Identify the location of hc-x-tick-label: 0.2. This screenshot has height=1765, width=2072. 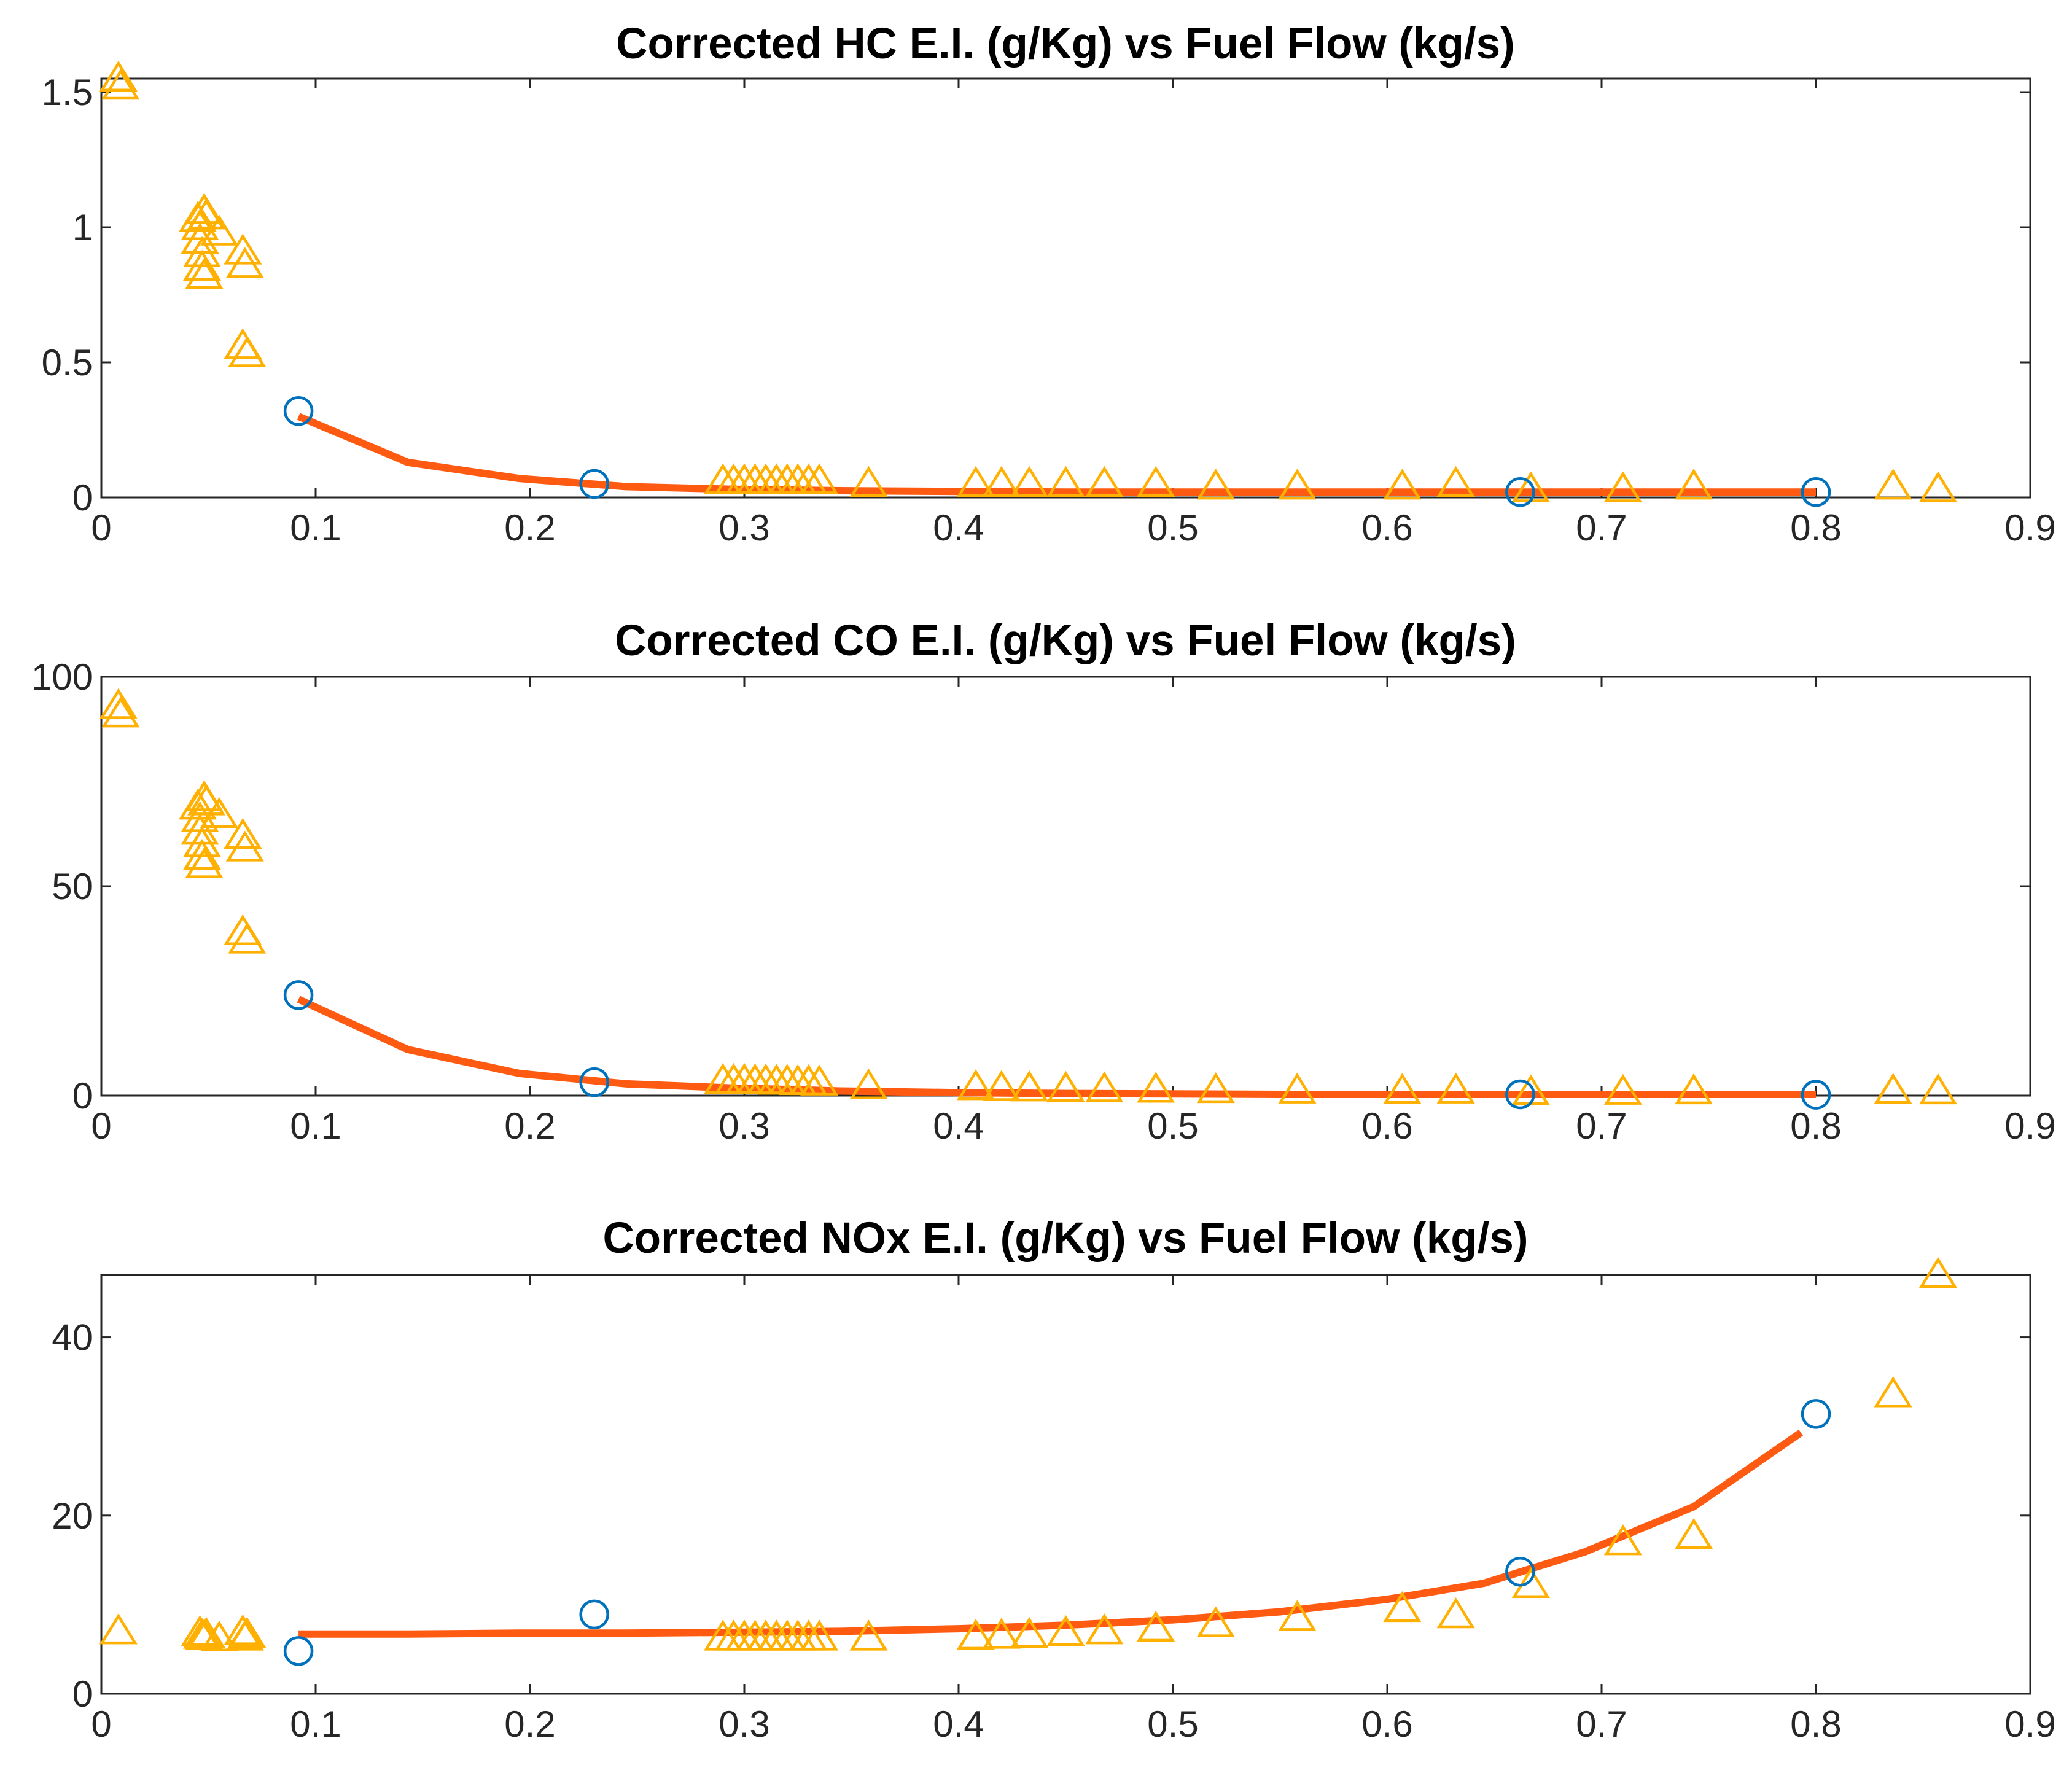
(529, 527).